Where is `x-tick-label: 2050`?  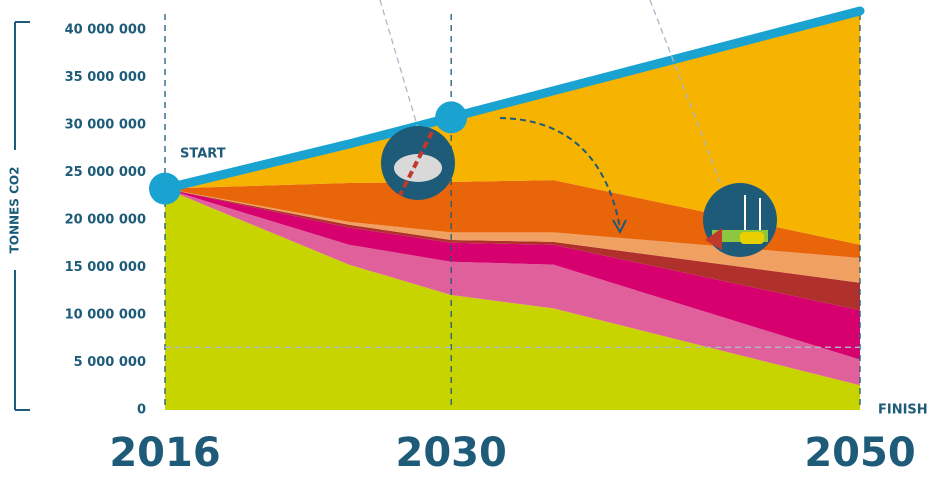
x-tick-label: 2050 is located at coordinates (859, 453).